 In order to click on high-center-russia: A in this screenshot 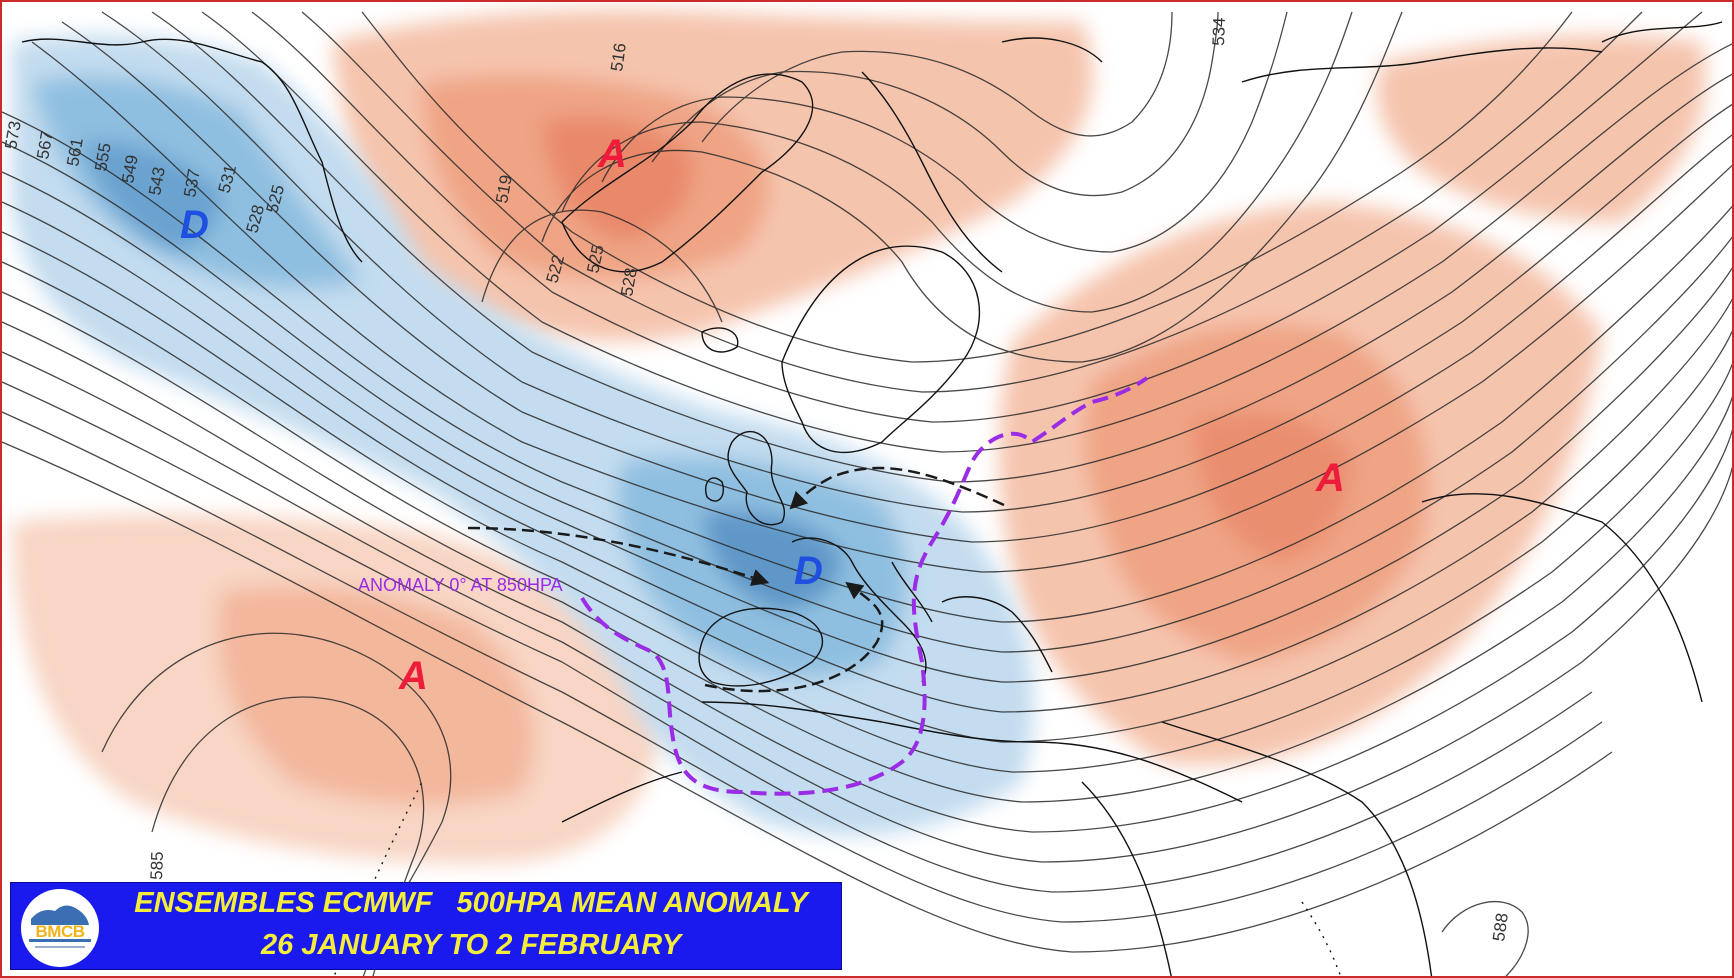, I will do `click(1330, 478)`.